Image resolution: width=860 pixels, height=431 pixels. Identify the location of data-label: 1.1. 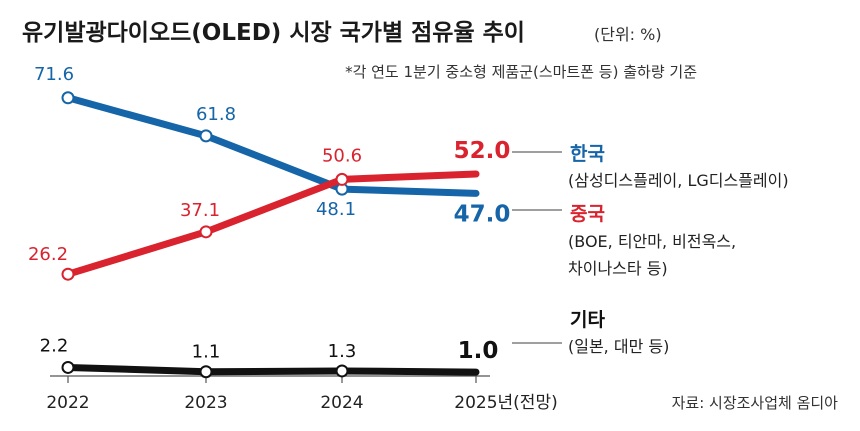
(206, 352).